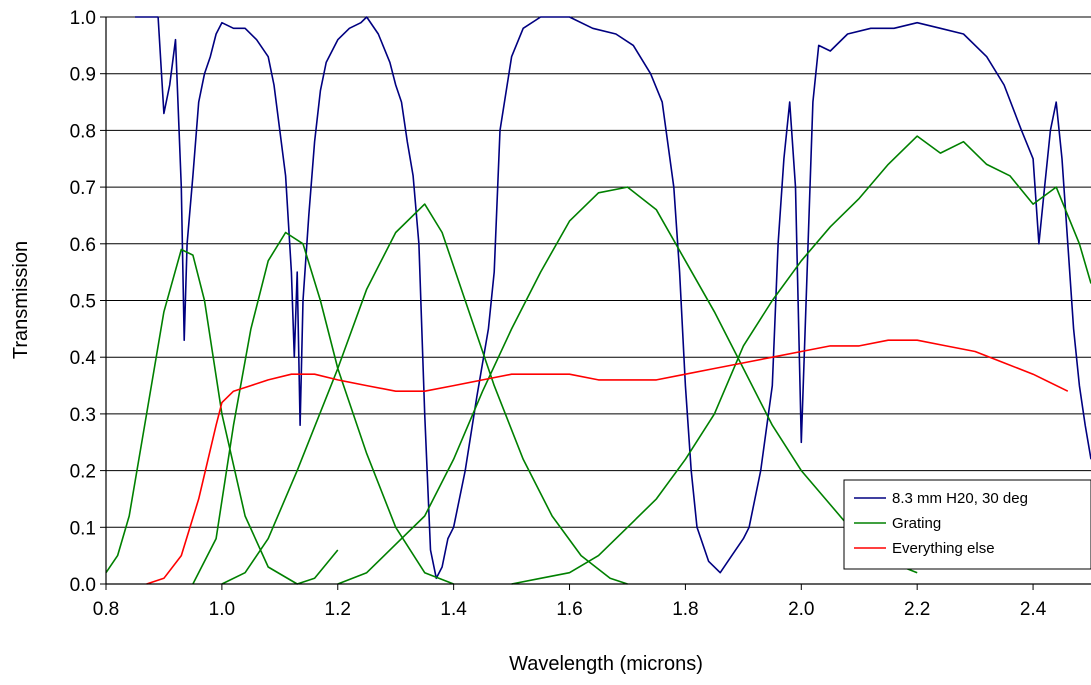  What do you see at coordinates (917, 609) in the screenshot?
I see `x-tick-label: 2.2` at bounding box center [917, 609].